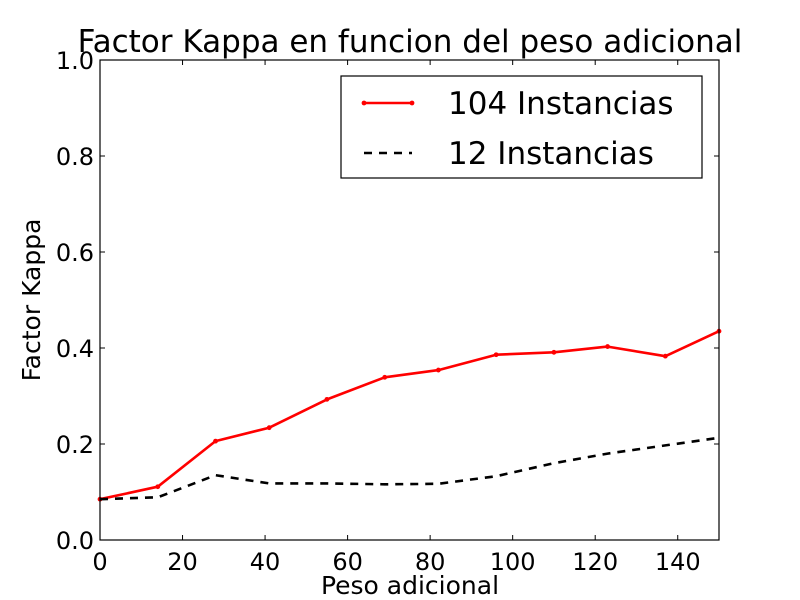  Describe the element at coordinates (347, 562) in the screenshot. I see `x-tick-label: 60` at that location.